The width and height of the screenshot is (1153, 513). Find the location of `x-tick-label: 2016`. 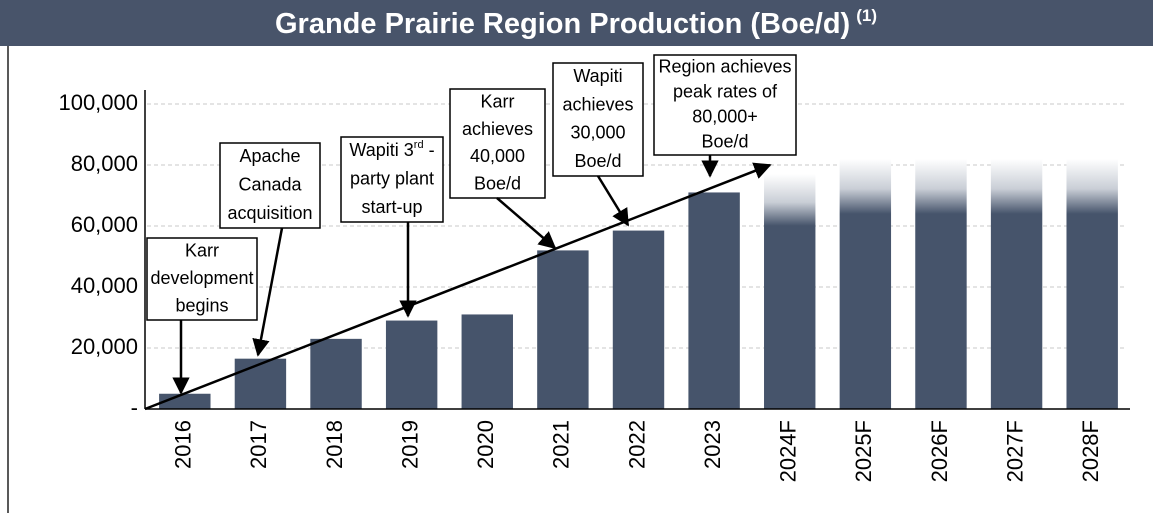

x-tick-label: 2016 is located at coordinates (183, 444).